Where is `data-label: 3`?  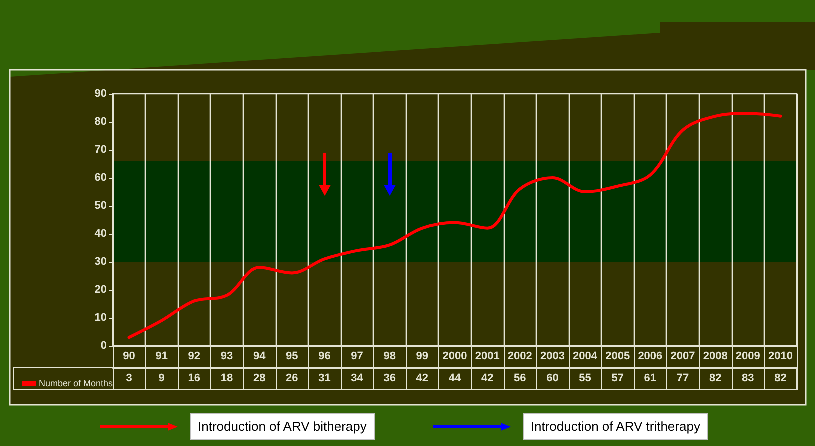 data-label: 3 is located at coordinates (129, 378).